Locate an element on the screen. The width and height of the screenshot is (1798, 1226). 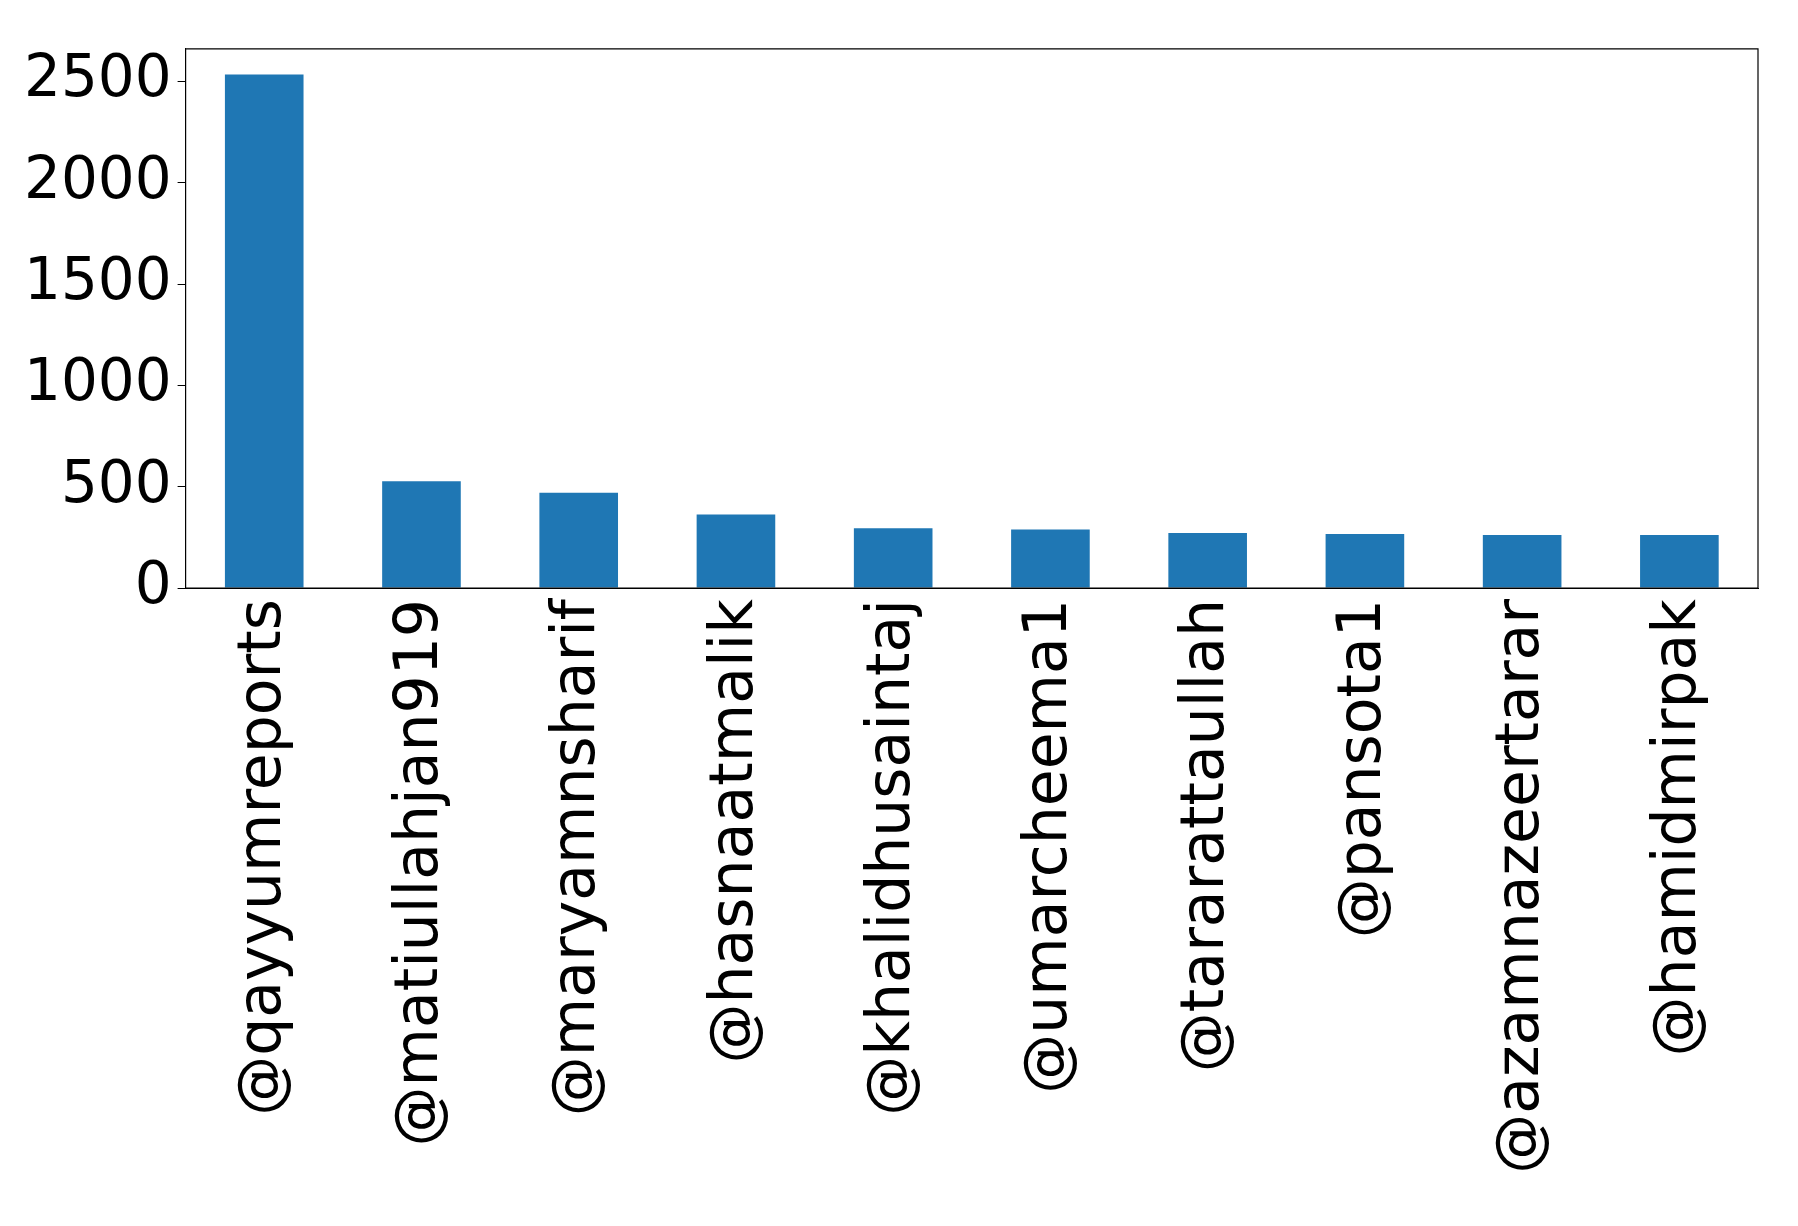
y-tick-label: 0 is located at coordinates (153, 583).